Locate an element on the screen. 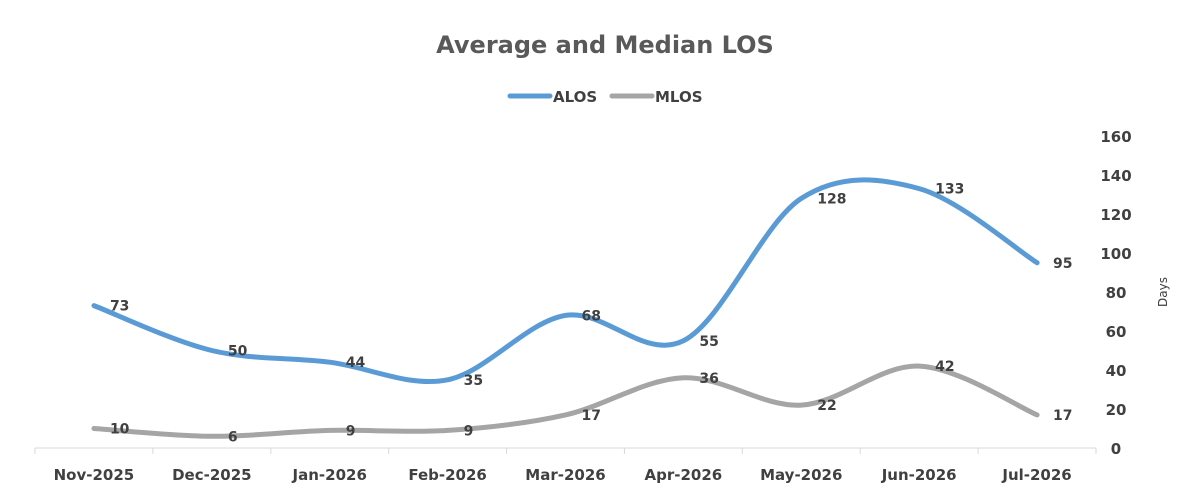  x-tick-label: Apr-2026 is located at coordinates (684, 475).